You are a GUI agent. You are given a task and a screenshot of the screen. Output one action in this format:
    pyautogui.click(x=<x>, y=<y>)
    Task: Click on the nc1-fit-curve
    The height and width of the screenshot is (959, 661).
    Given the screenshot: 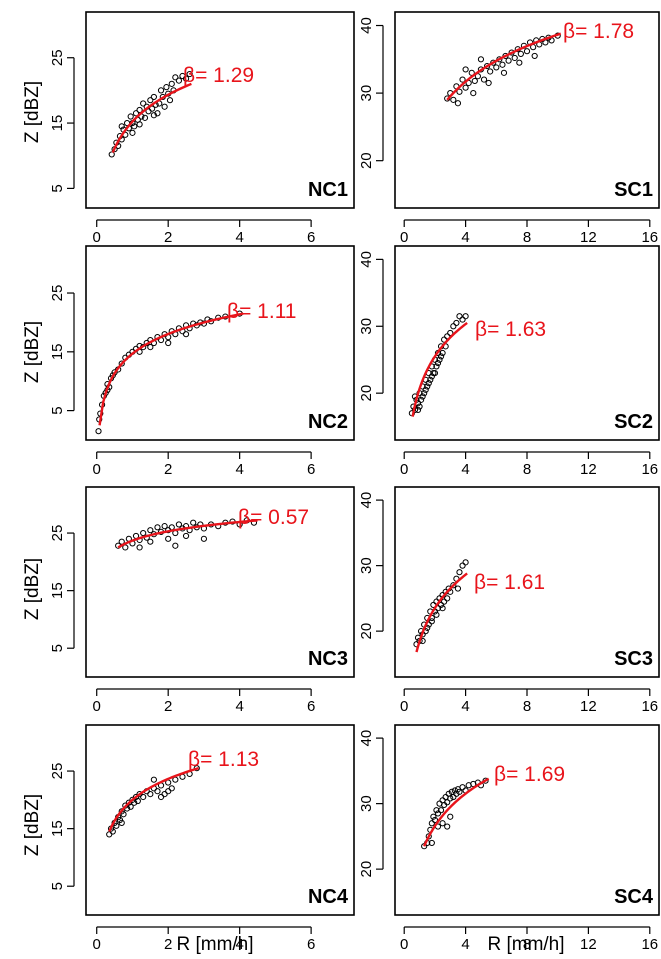 What is the action you would take?
    pyautogui.click(x=151, y=117)
    